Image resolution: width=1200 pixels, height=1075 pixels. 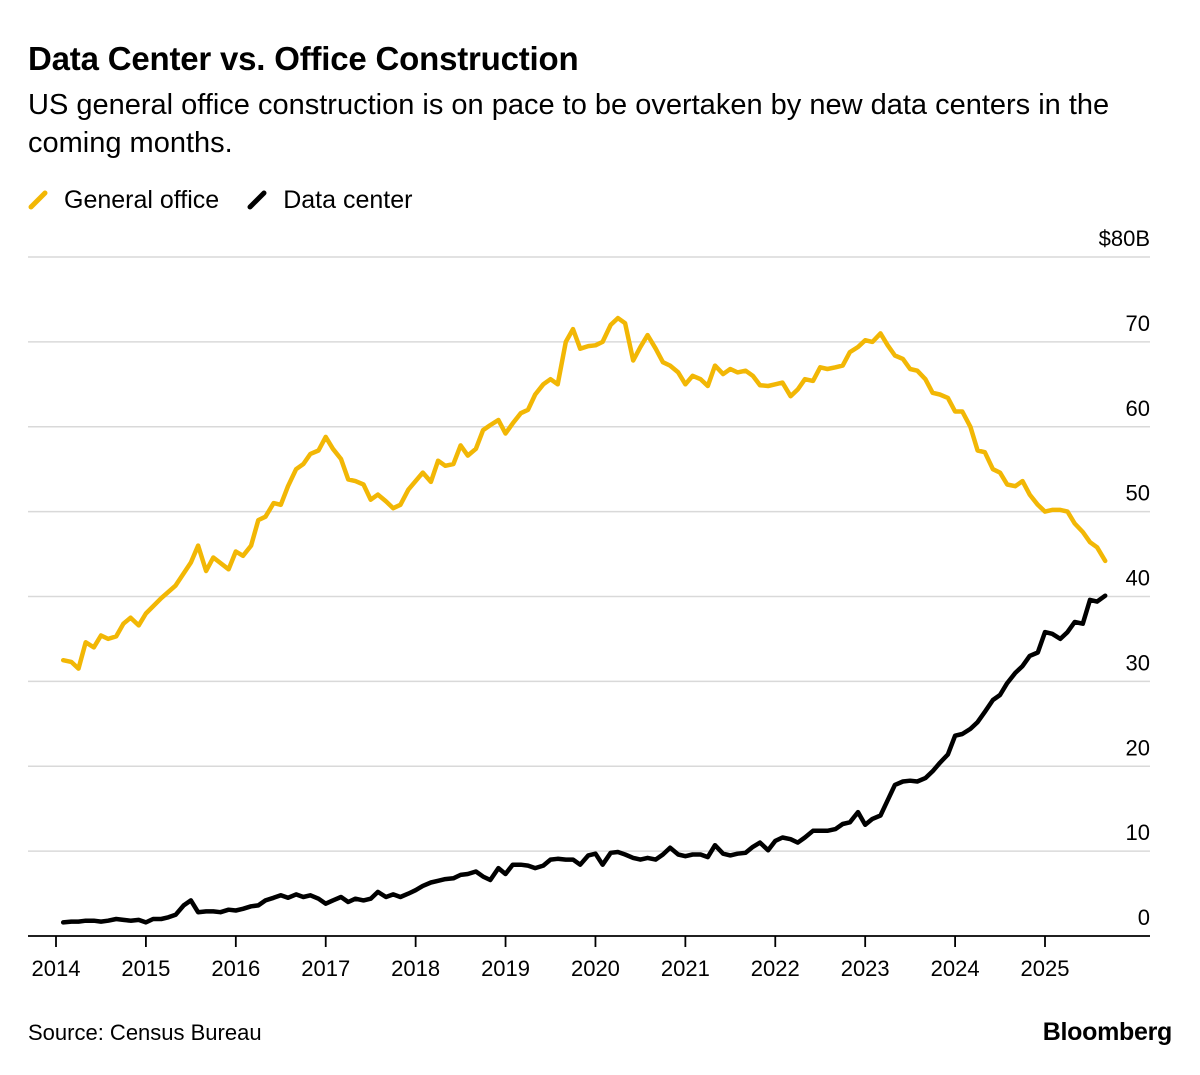 I want to click on legend-swatch-general-office, so click(x=38, y=200).